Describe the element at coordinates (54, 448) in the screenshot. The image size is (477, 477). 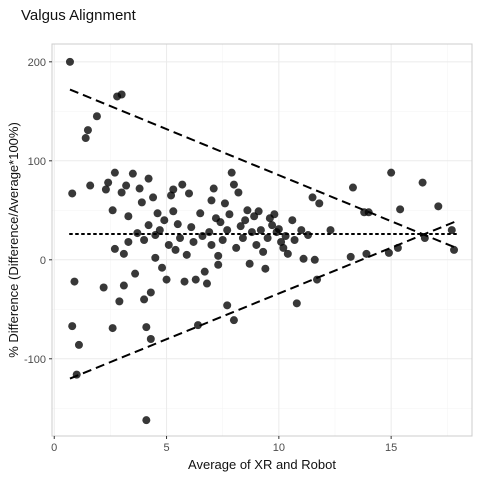
I see `x-tick-label: 0` at that location.